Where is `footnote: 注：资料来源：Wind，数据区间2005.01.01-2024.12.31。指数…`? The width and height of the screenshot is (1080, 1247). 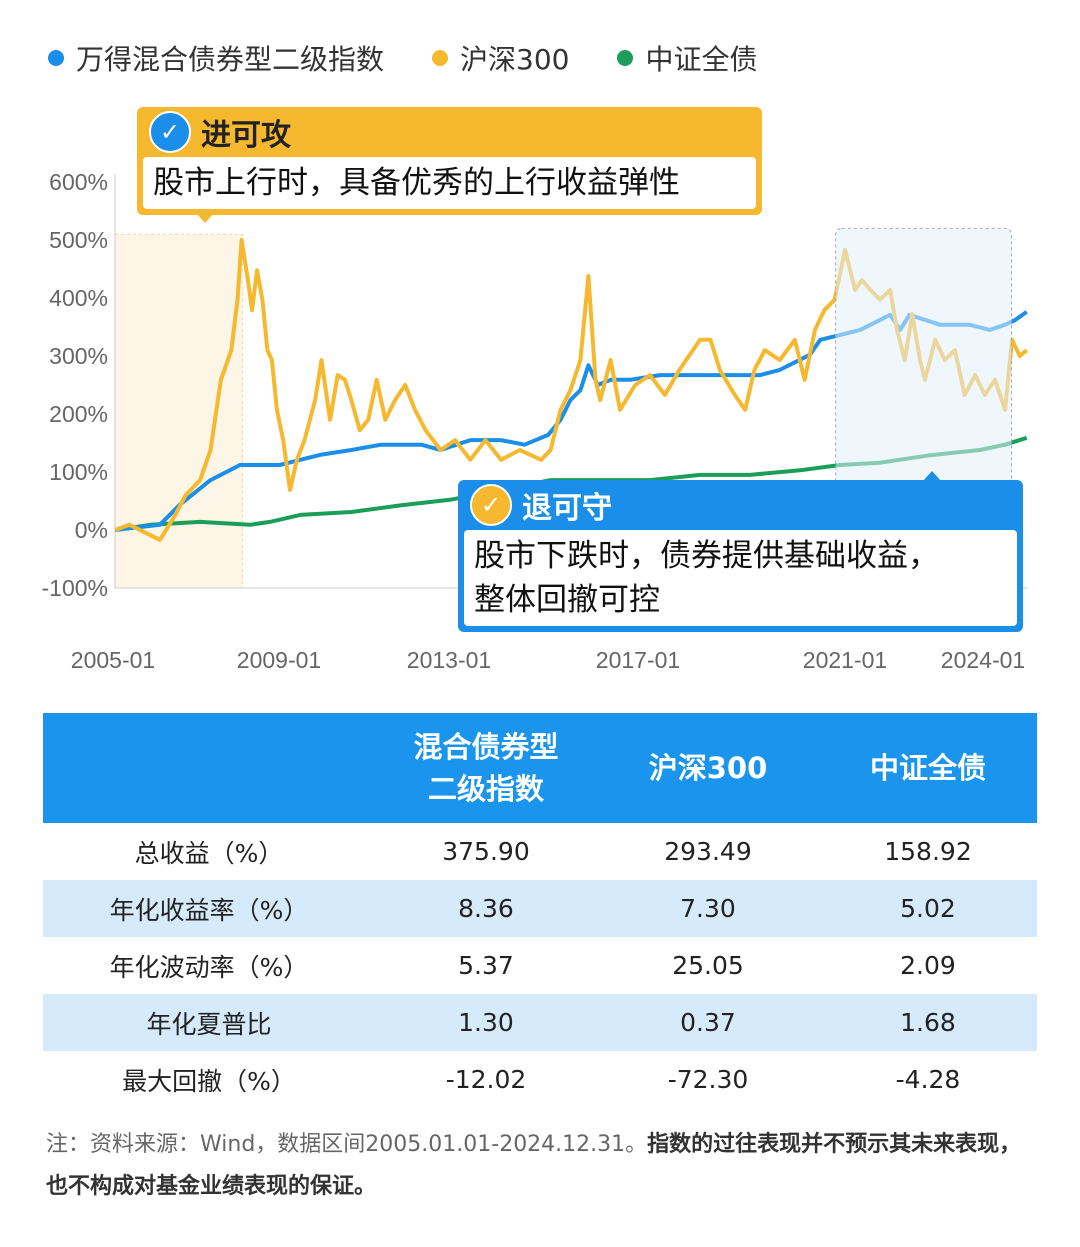 footnote: 注：资料来源：Wind，数据区间2005.01.01-2024.12.31。指数… is located at coordinates (543, 1166).